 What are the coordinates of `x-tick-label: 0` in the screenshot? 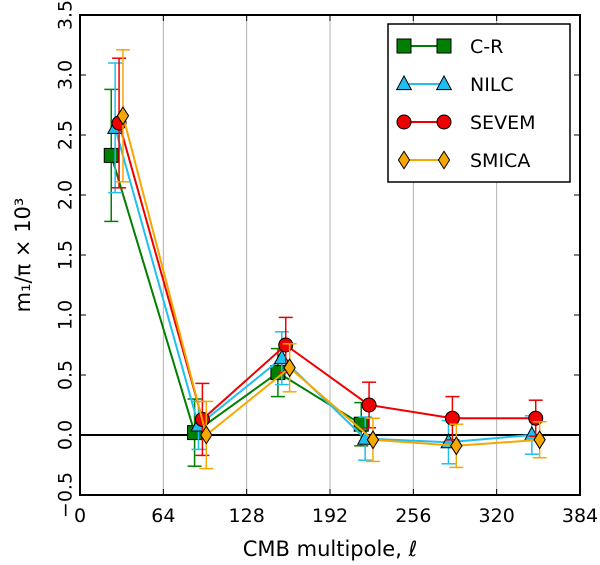 It's located at (80, 516).